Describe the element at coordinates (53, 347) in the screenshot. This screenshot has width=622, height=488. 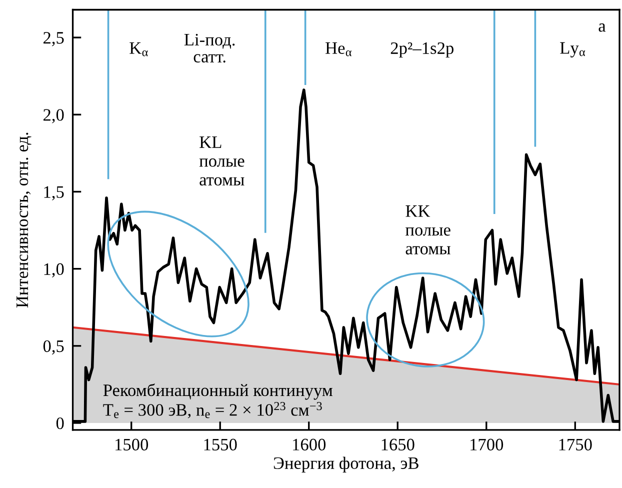
I see `y-tick-label: 0,5` at that location.